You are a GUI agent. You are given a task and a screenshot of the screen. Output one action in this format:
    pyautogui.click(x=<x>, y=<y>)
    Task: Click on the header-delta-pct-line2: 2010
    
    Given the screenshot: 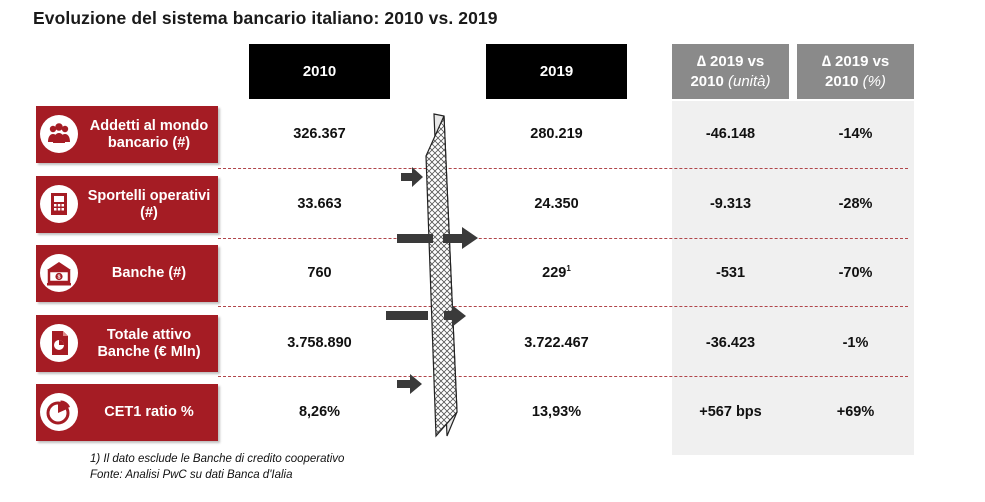 What is the action you would take?
    pyautogui.click(x=842, y=81)
    